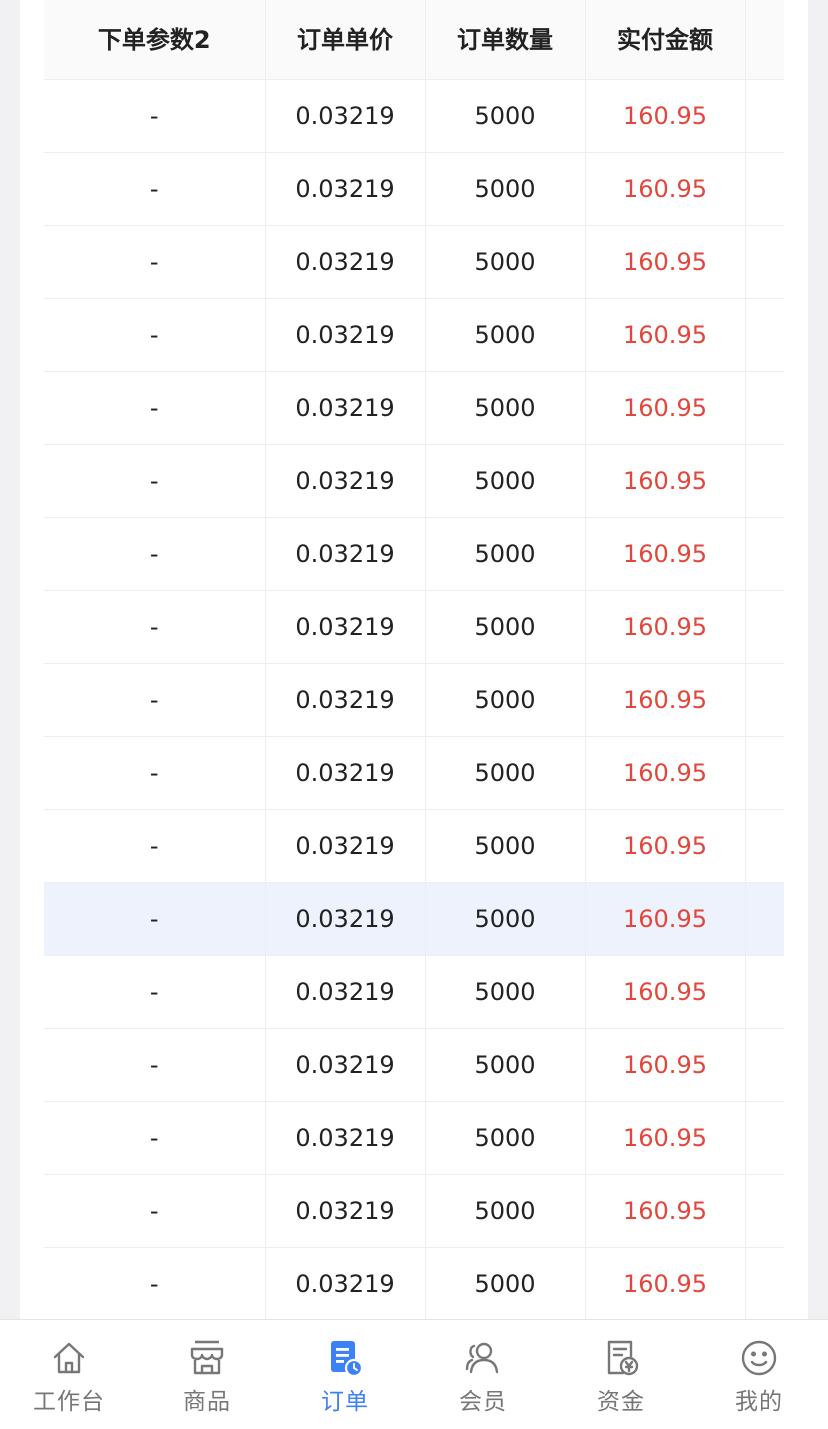  Describe the element at coordinates (759, 1374) in the screenshot. I see `tab-mine: 我的` at that location.